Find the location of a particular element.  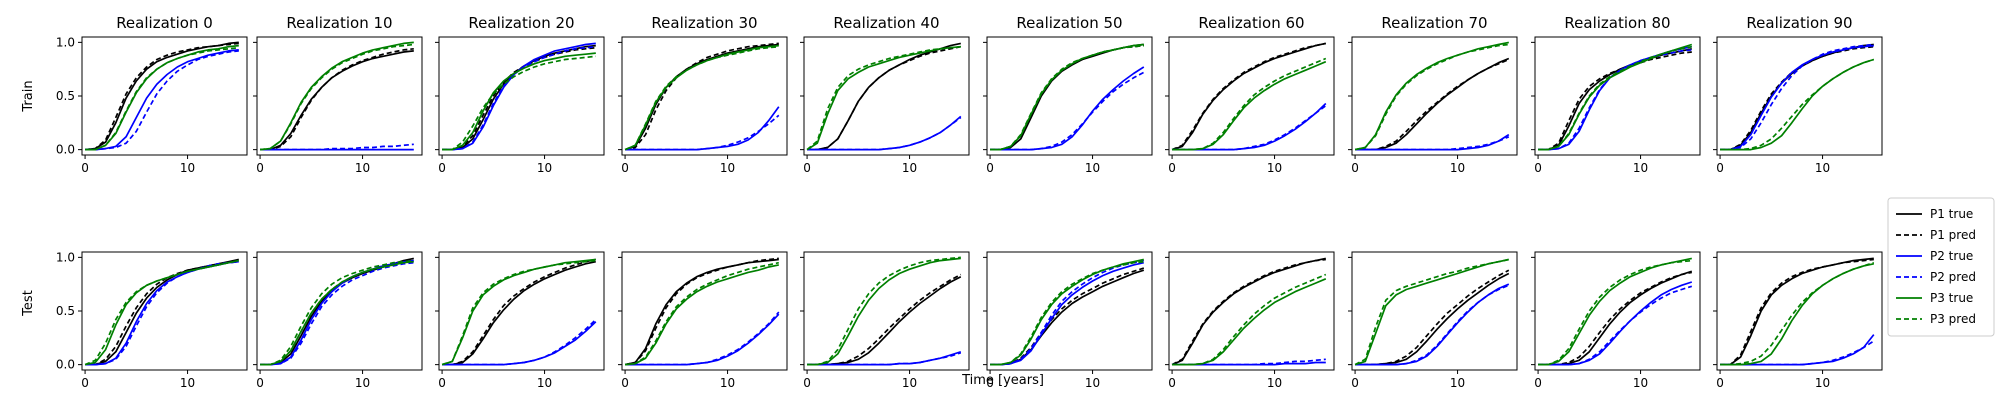

line-p2-true is located at coordinates (1797, 97).